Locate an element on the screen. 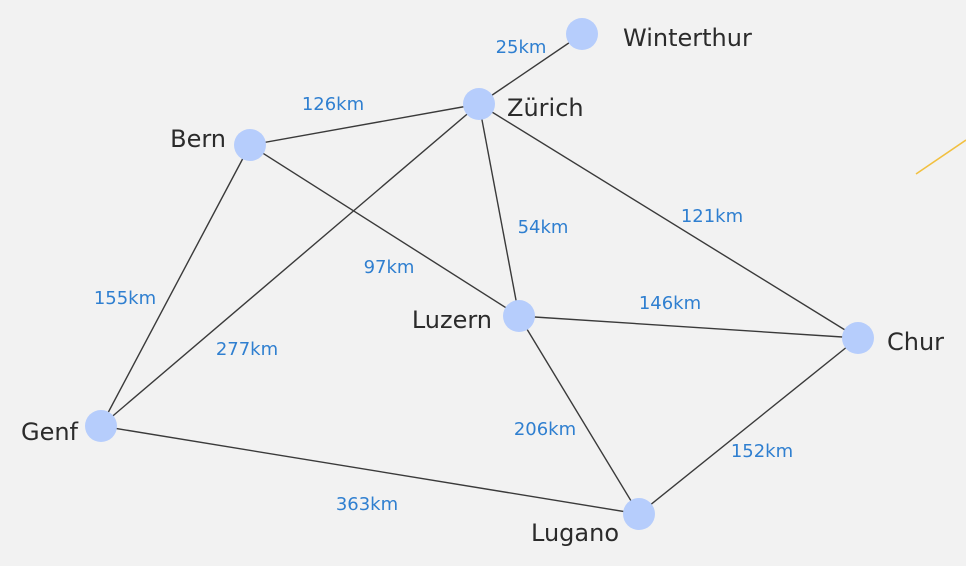 The width and height of the screenshot is (966, 566). node-luzern is located at coordinates (519, 316).